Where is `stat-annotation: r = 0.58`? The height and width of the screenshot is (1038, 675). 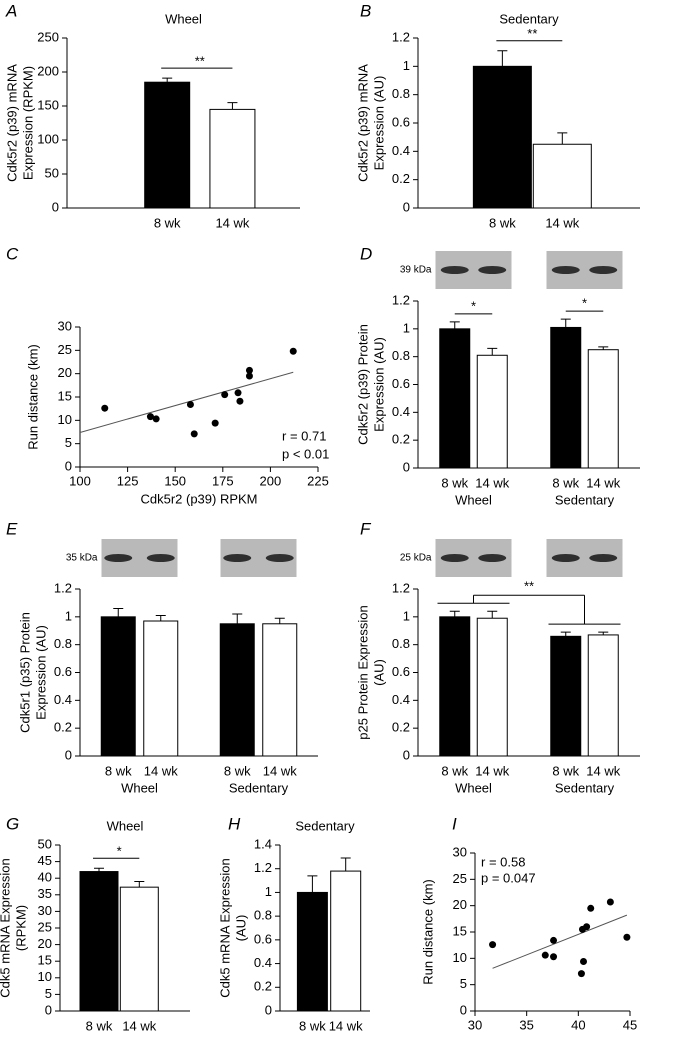
stat-annotation: r = 0.58 is located at coordinates (503, 861).